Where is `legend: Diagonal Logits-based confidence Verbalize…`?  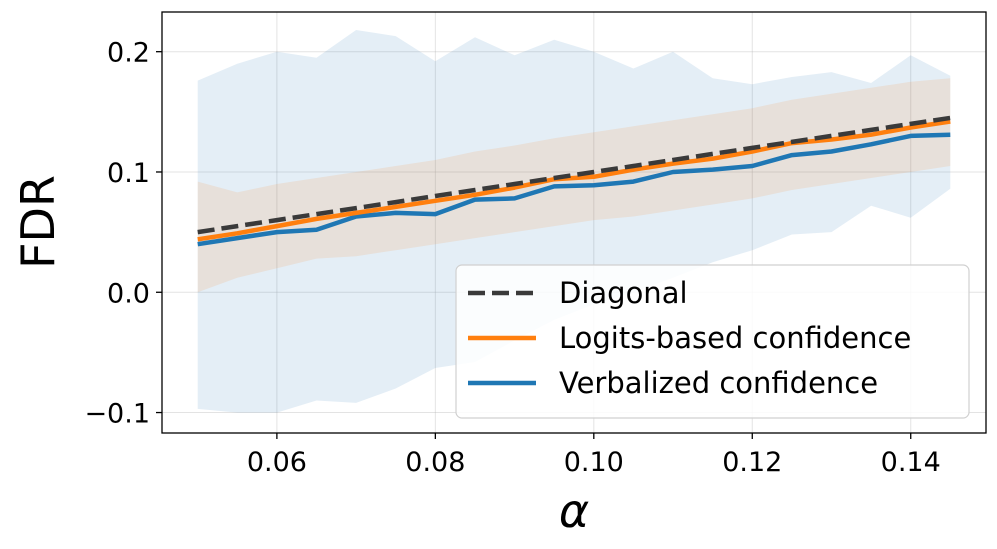 legend: Diagonal Logits-based confidence Verbalize… is located at coordinates (712, 341).